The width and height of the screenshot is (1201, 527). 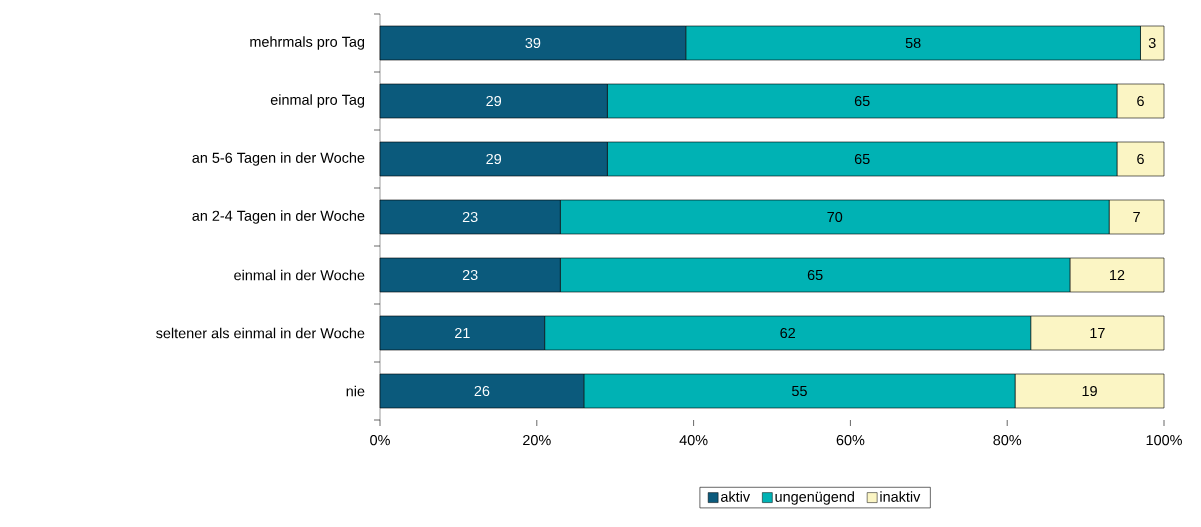 What do you see at coordinates (799, 391) in the screenshot?
I see `data-label: 55` at bounding box center [799, 391].